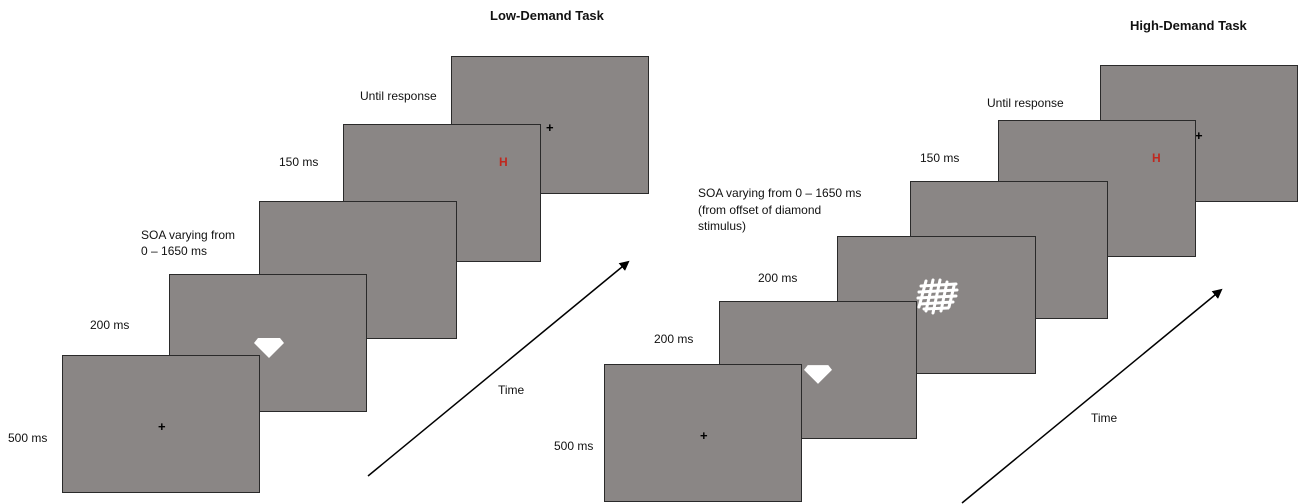 The width and height of the screenshot is (1301, 504). What do you see at coordinates (174, 251) in the screenshot?
I see `low-label-soa-line2: 0 – 1650 ms` at bounding box center [174, 251].